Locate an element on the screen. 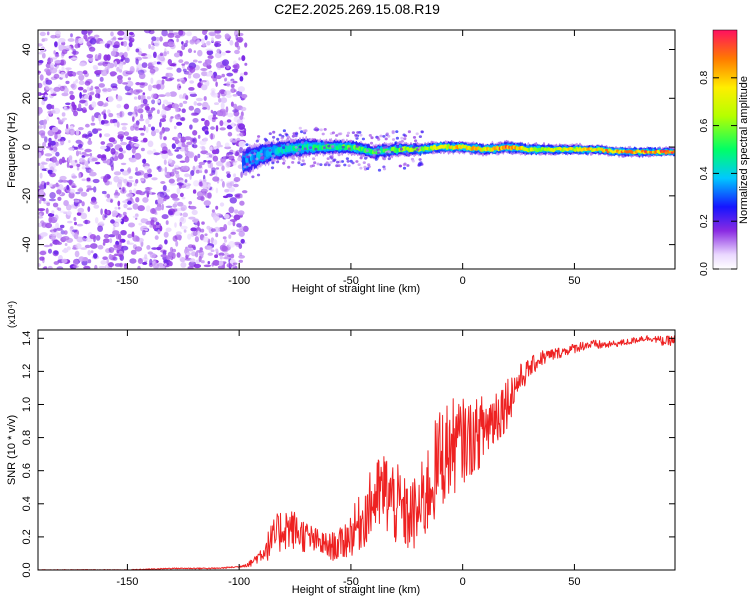 The image size is (750, 600). spectrogram-y-tick-label: -20 is located at coordinates (27, 196).